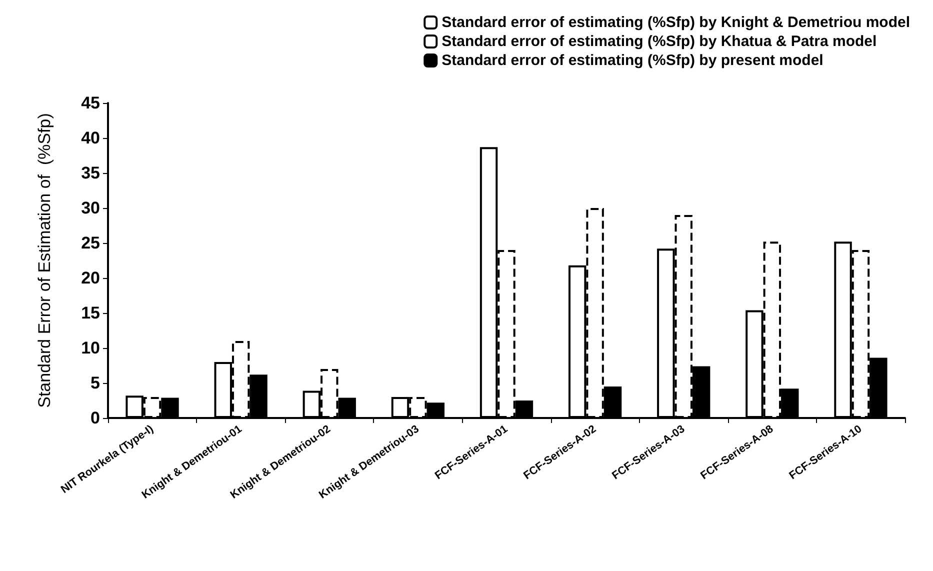 The width and height of the screenshot is (933, 571). I want to click on y-tick-label: 25, so click(90, 243).